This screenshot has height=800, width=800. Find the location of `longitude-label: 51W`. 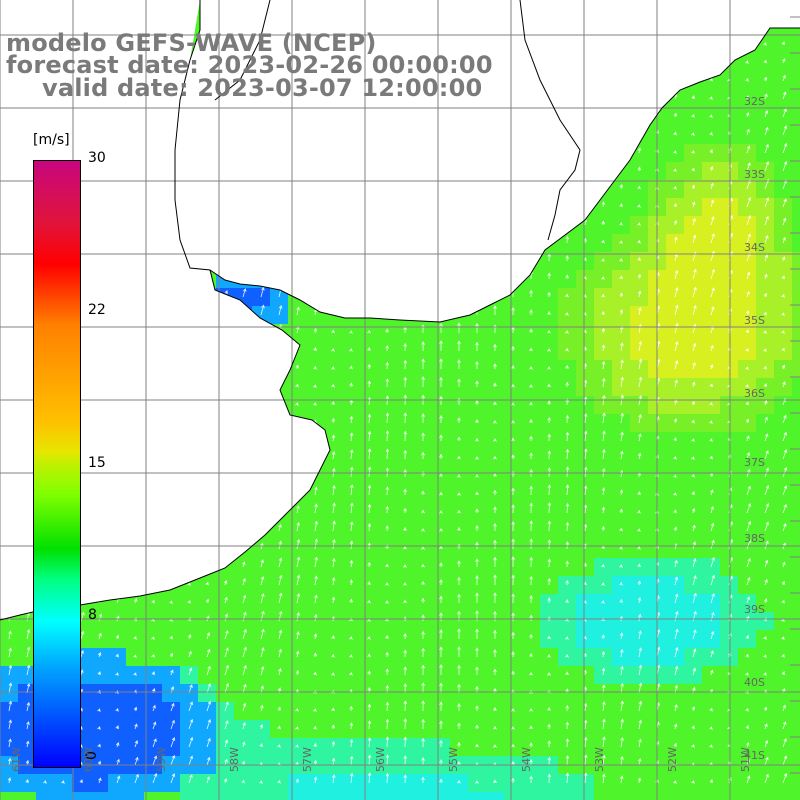

longitude-label: 51W is located at coordinates (745, 759).